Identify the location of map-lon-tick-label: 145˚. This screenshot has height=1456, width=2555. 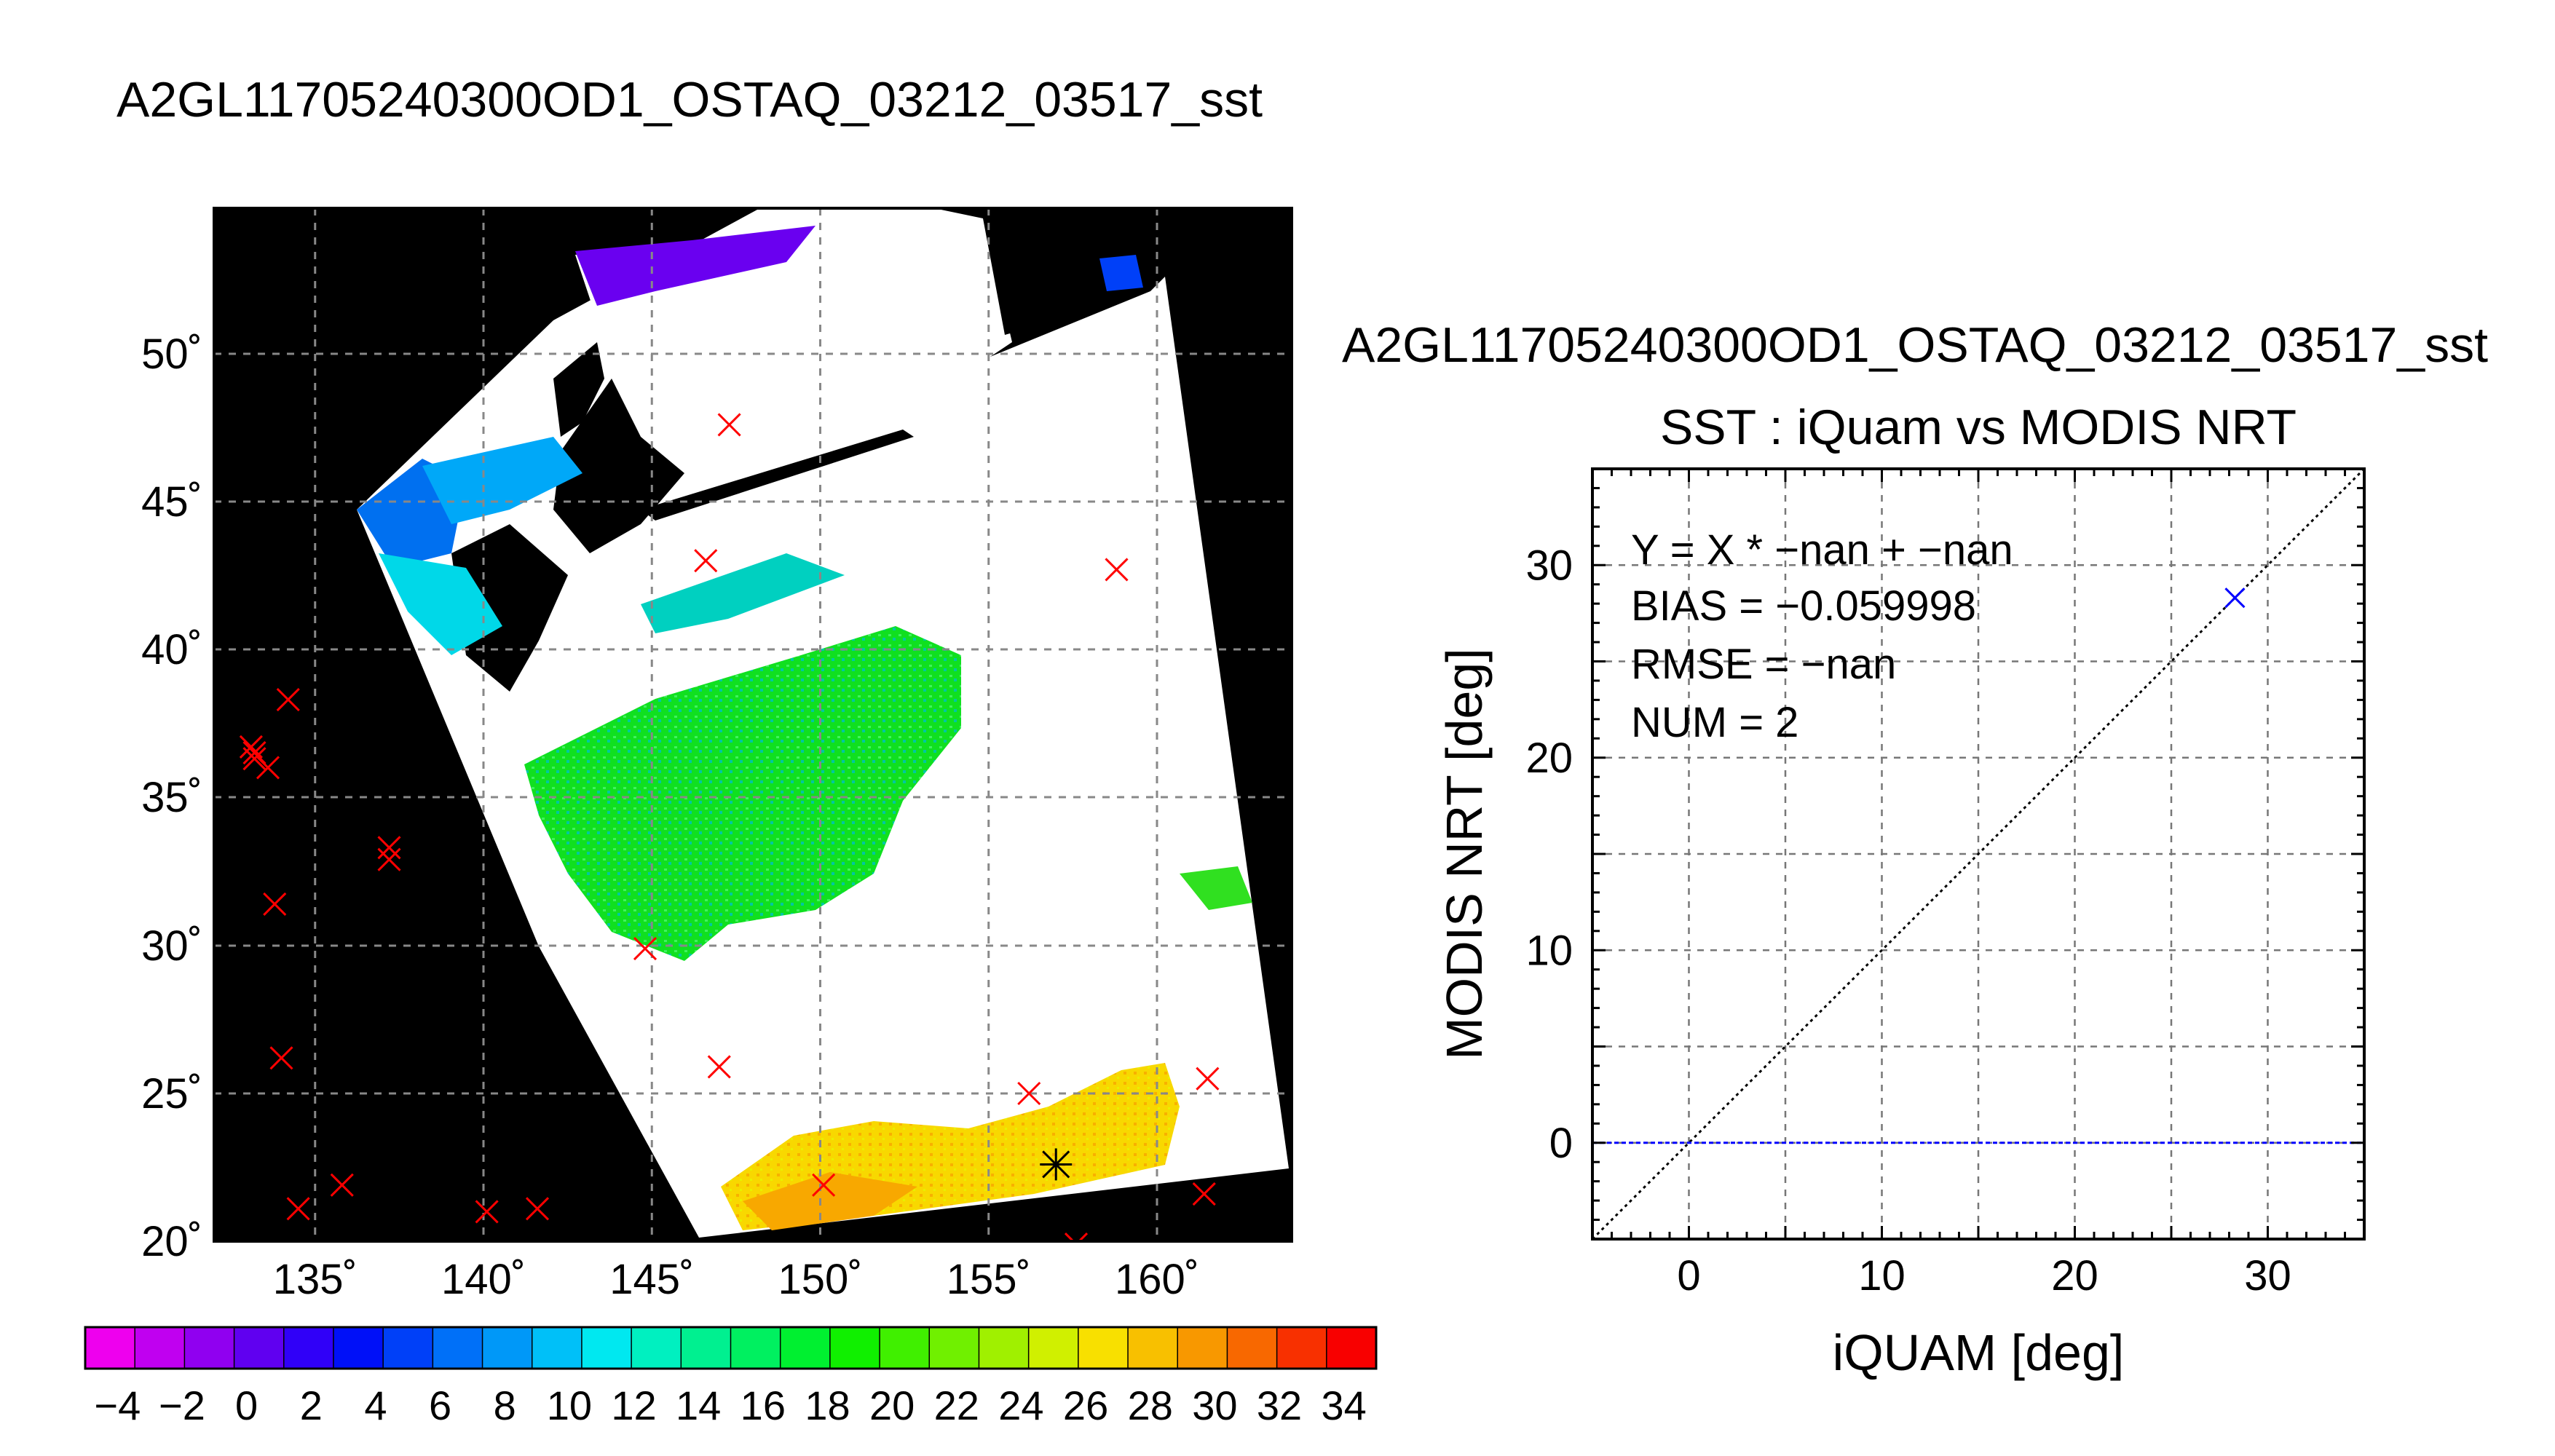
(651, 1279).